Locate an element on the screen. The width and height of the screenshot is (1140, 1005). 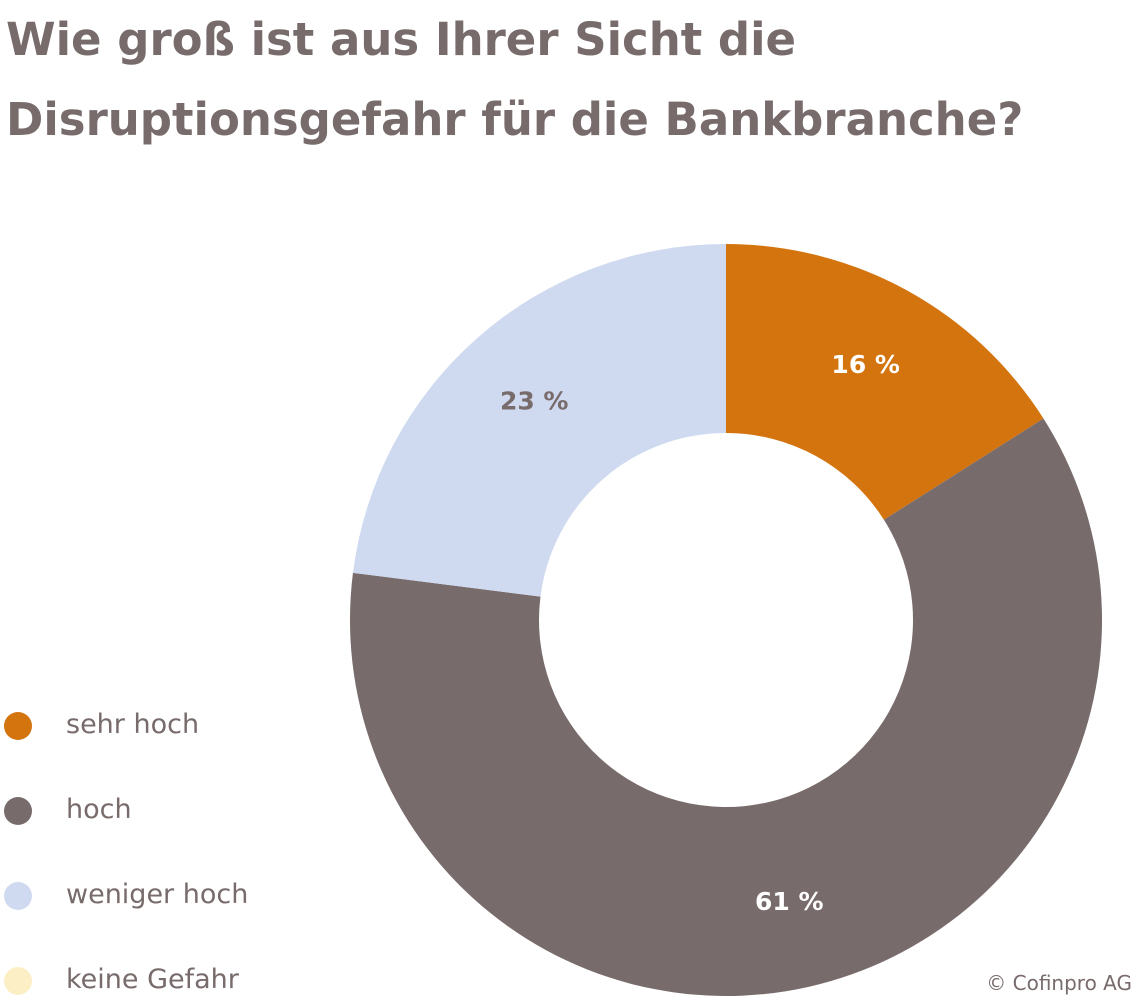
legend-item-sehr-hoch: sehr hoch is located at coordinates (164, 725).